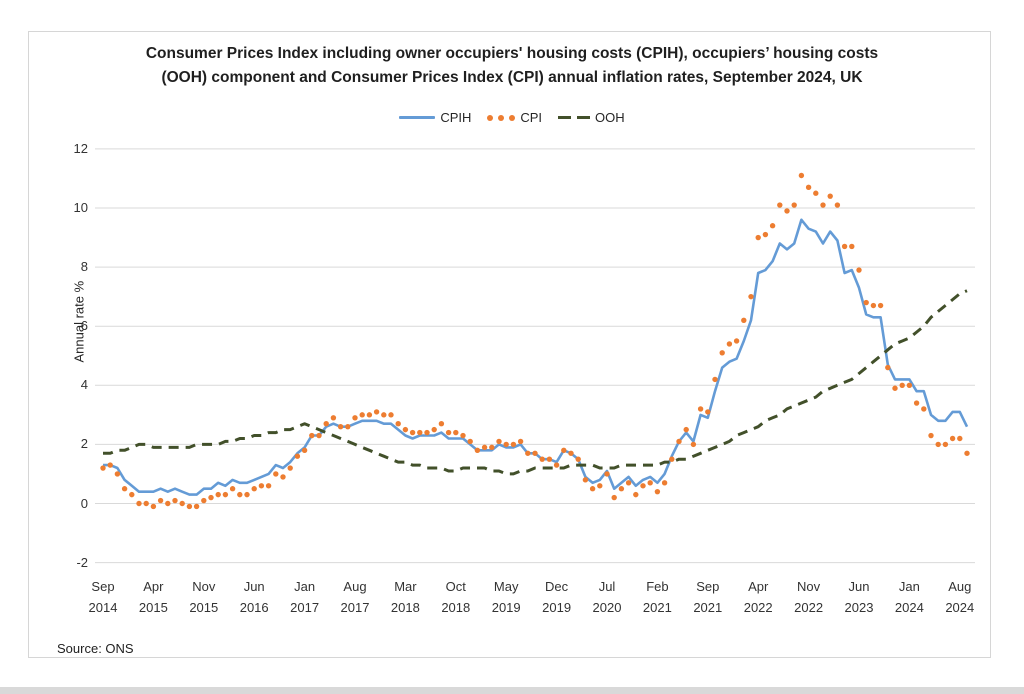 The image size is (1024, 694). What do you see at coordinates (591, 117) in the screenshot?
I see `legend-item-ooh: OOH` at bounding box center [591, 117].